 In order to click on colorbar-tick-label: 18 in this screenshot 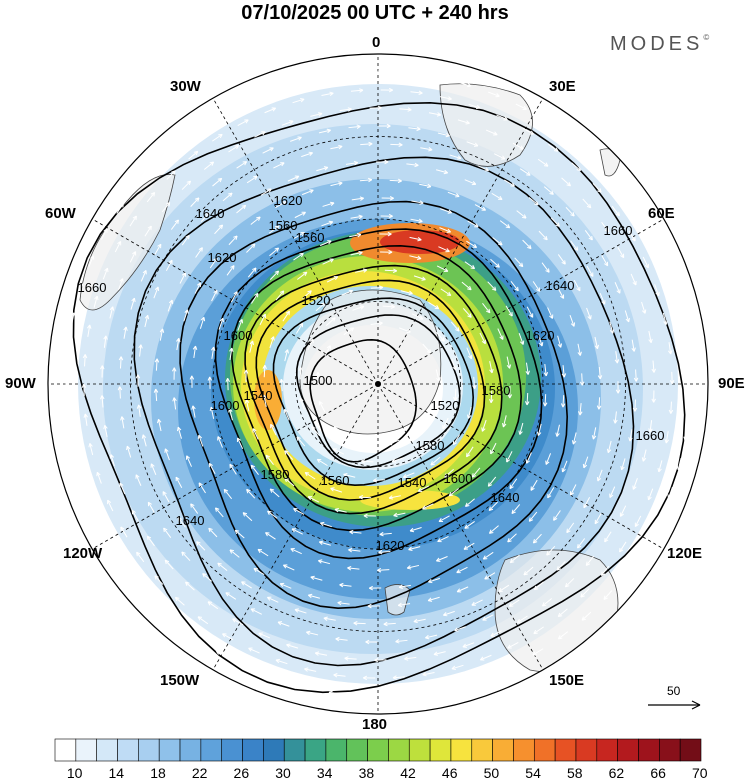, I will do `click(158, 773)`.